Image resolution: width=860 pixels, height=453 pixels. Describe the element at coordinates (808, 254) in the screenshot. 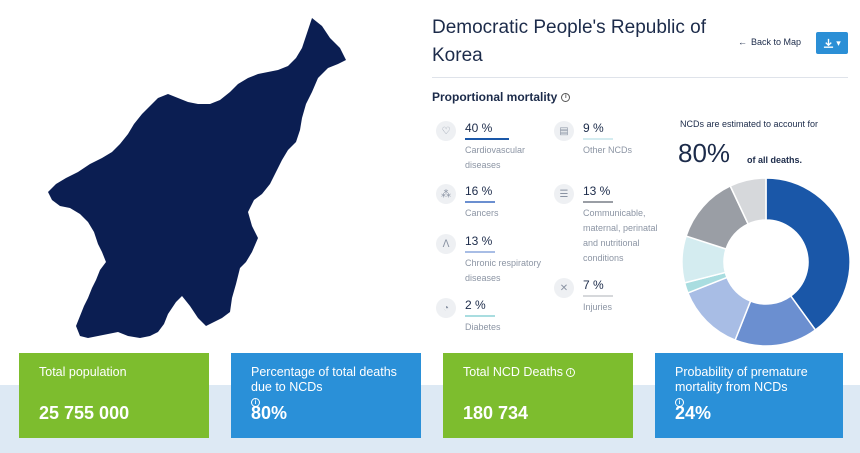

I see `donut-slice-cardiovascular-diseases` at that location.